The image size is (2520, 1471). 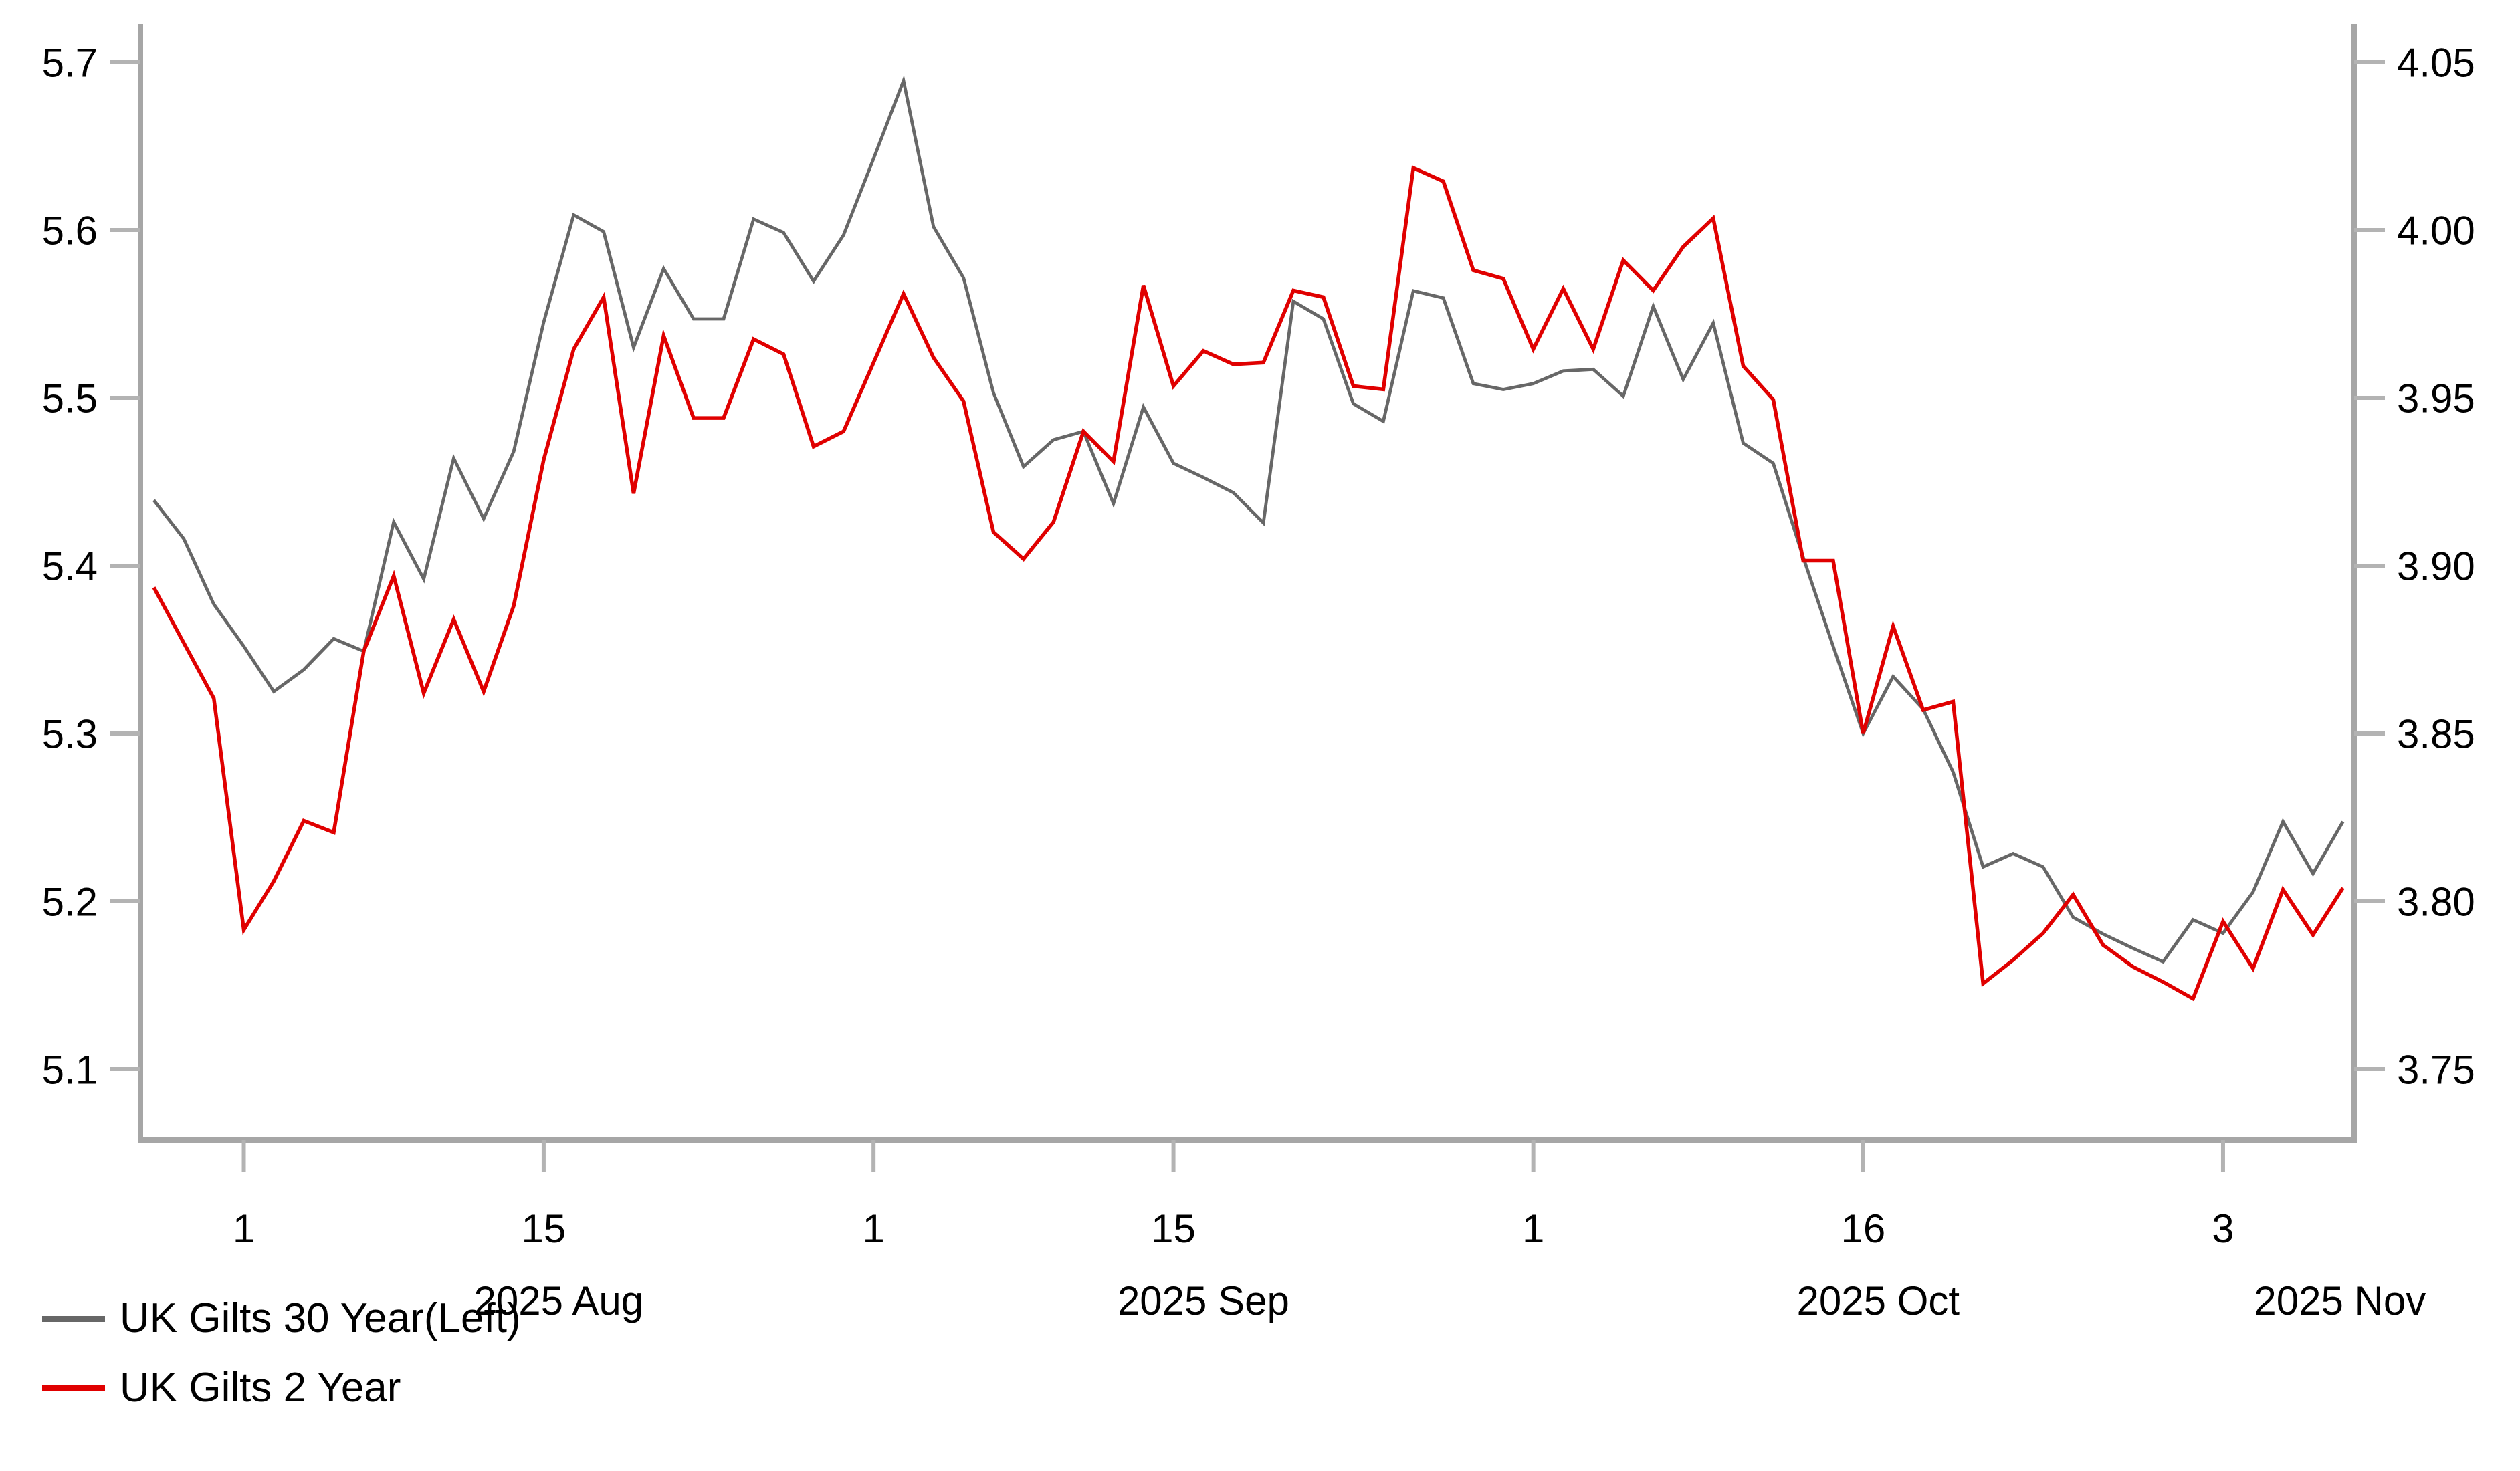 What do you see at coordinates (70, 398) in the screenshot?
I see `y-axis-left-label: 5.5` at bounding box center [70, 398].